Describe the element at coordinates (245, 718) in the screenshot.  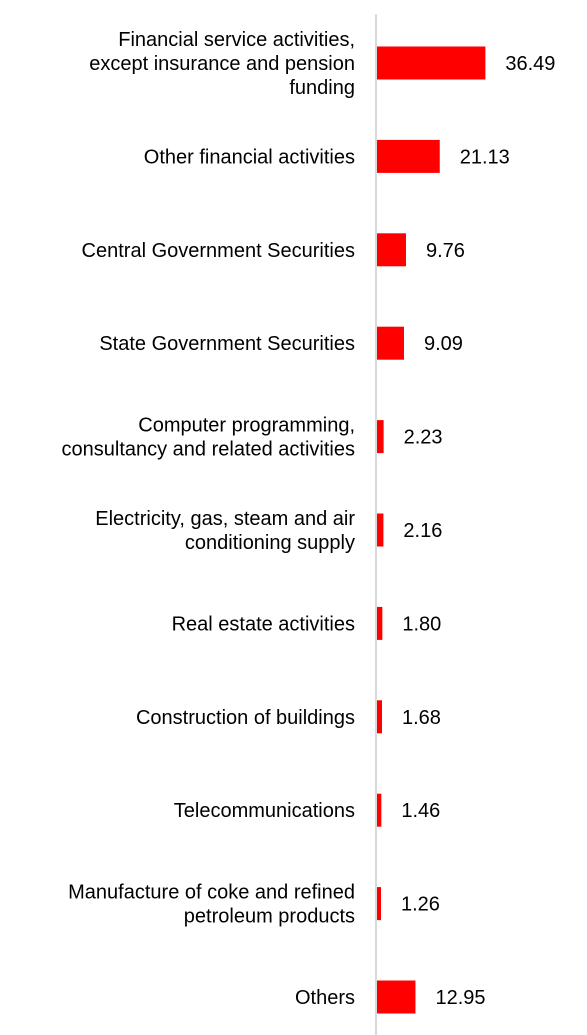
I see `category-label: Construction of buildings` at that location.